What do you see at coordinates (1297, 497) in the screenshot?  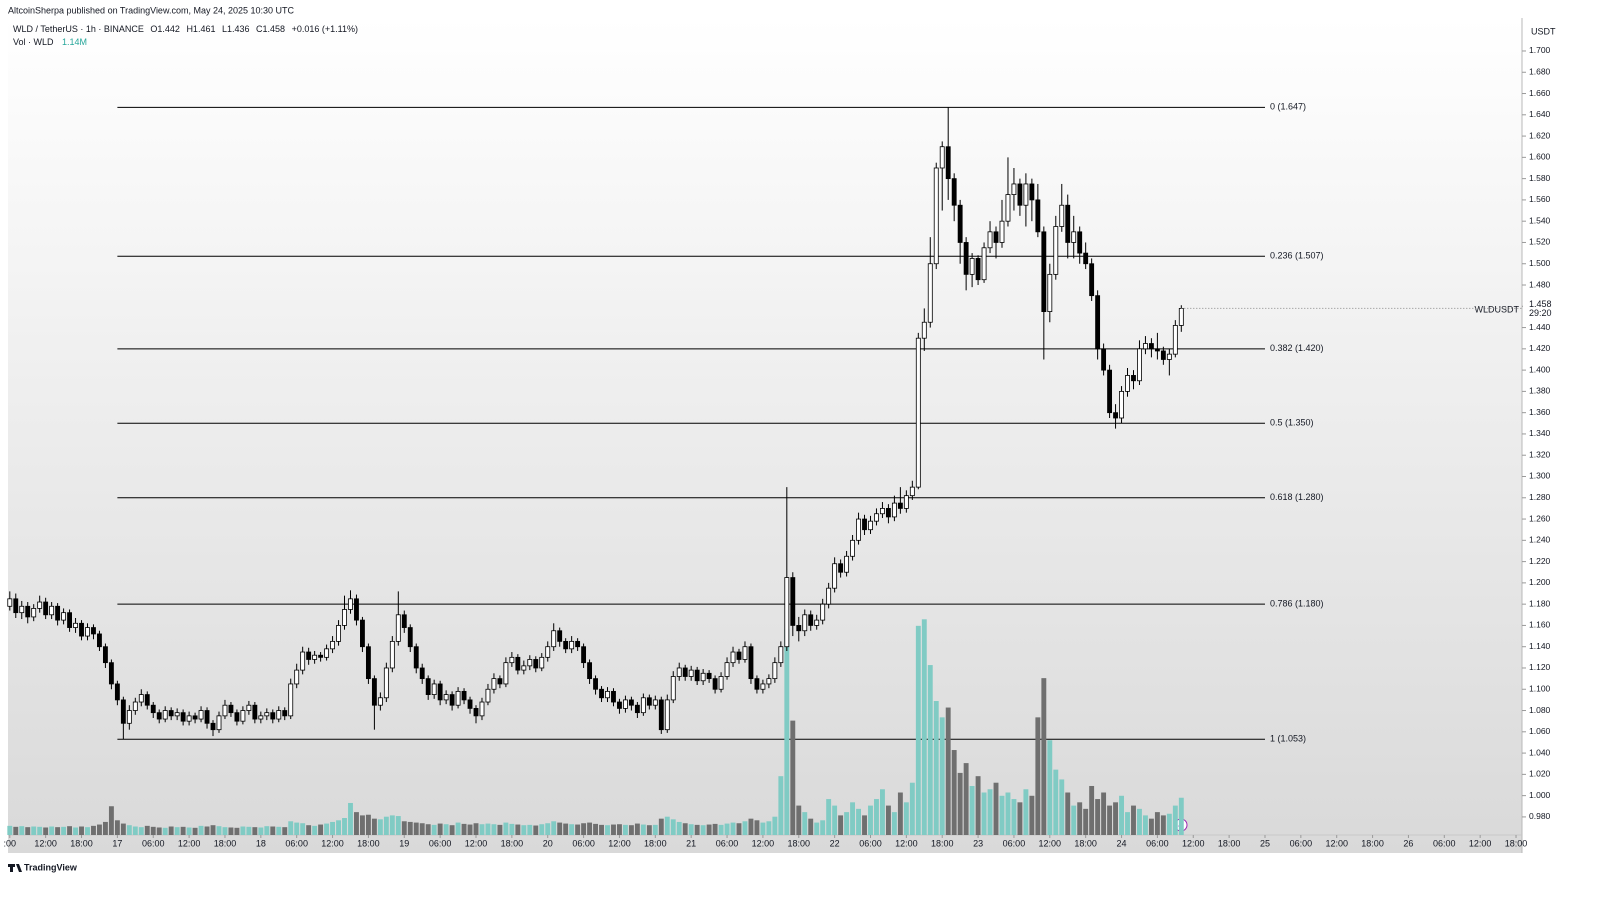 I see `fib-label: 0.618 (1.280)` at bounding box center [1297, 497].